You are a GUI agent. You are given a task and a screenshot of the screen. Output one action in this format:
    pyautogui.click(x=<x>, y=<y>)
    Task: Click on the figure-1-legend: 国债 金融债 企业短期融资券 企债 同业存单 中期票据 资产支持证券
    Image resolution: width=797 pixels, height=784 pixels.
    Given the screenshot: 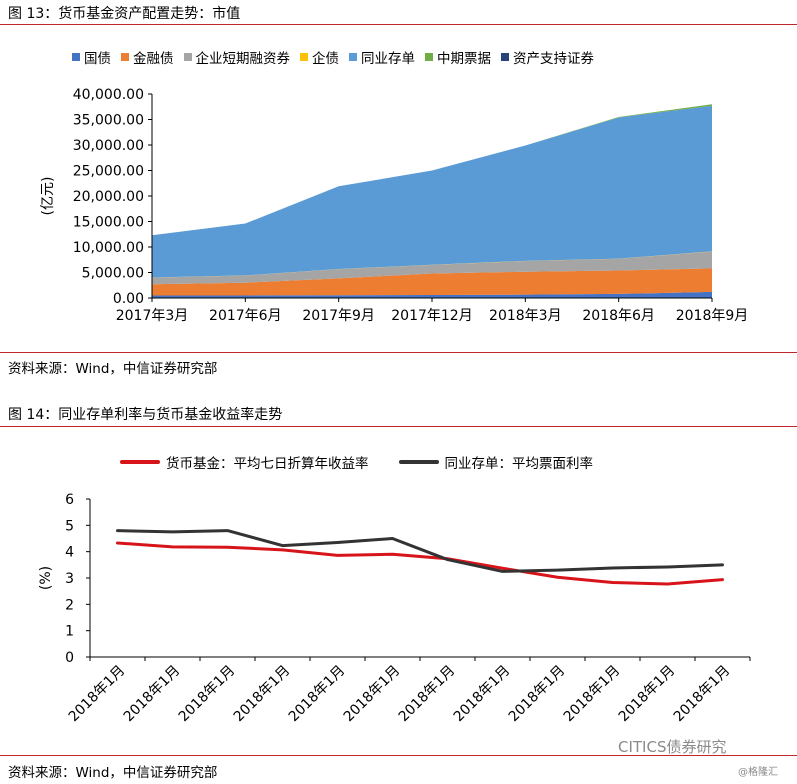 What is the action you would take?
    pyautogui.click(x=338, y=57)
    